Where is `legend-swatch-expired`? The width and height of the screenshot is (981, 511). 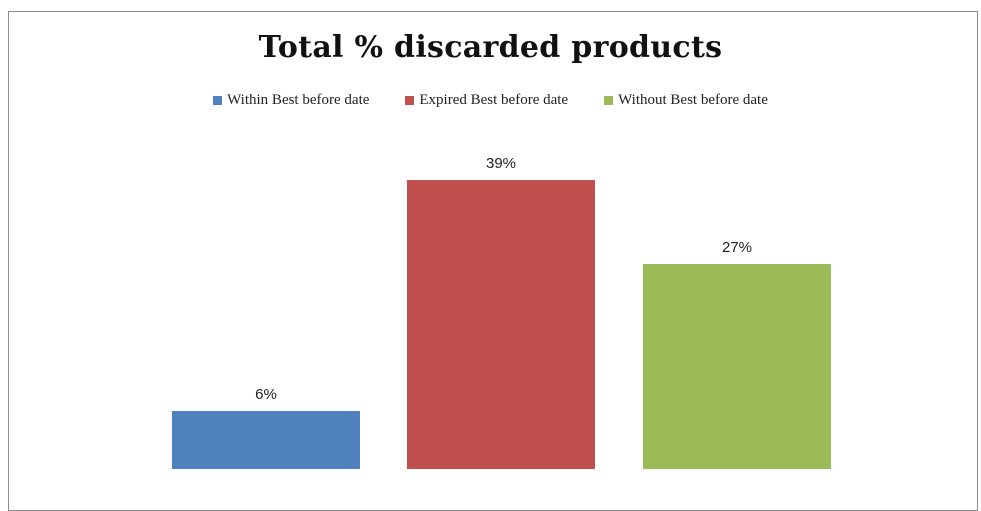 legend-swatch-expired is located at coordinates (410, 100).